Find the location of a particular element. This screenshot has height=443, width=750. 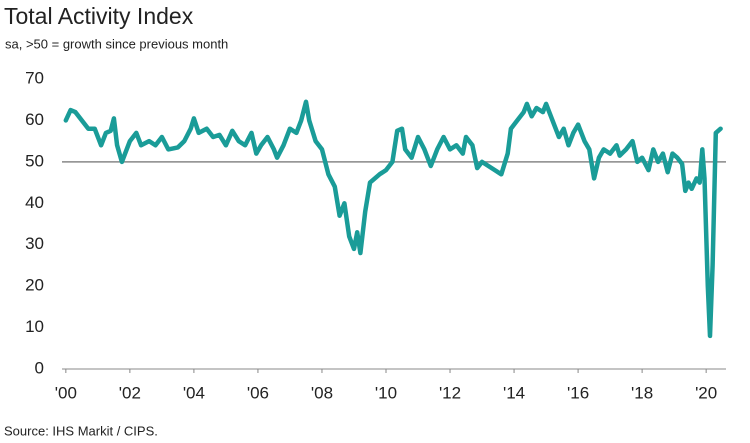

y-tick-label: 30 is located at coordinates (34, 243).